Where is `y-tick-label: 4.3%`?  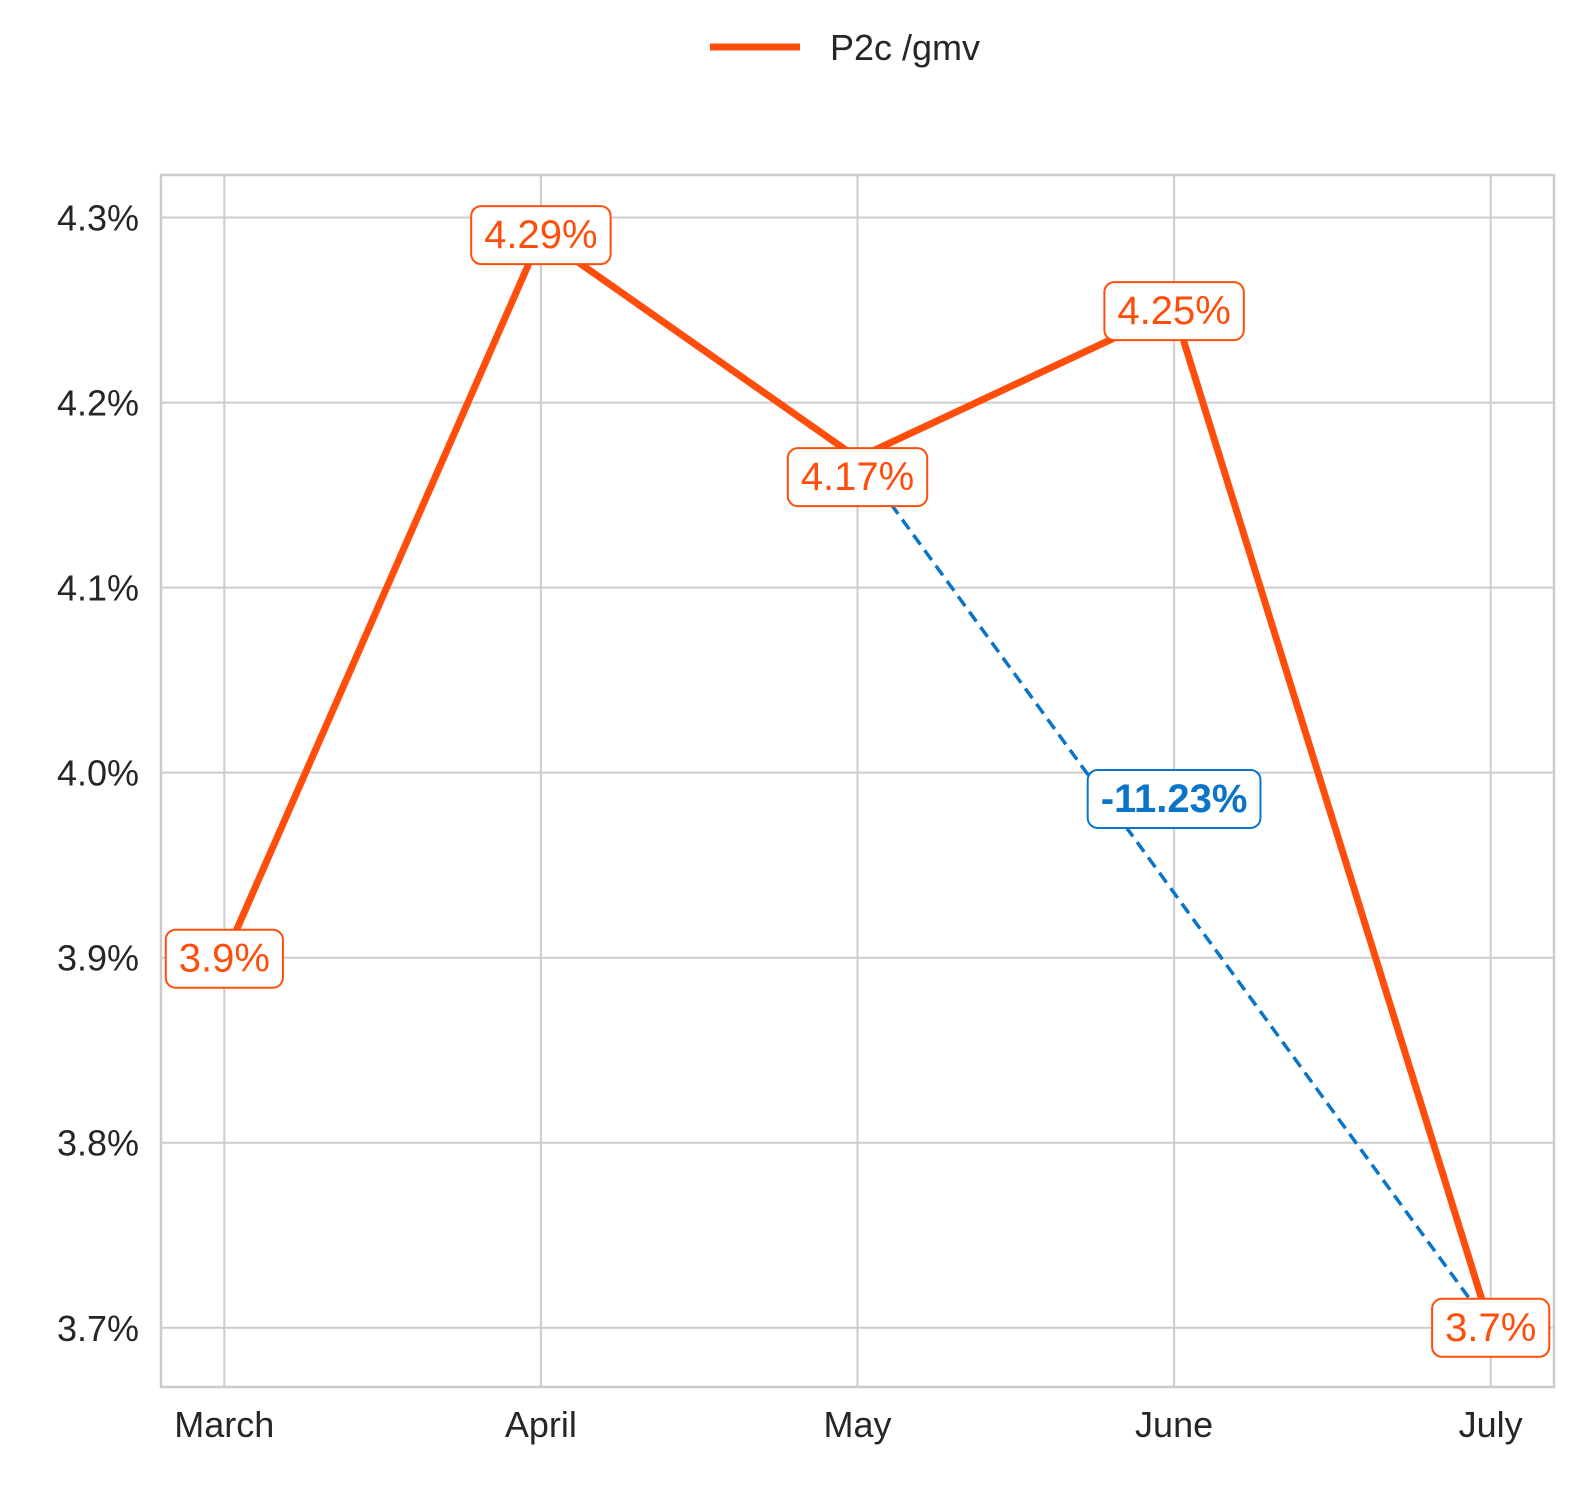 y-tick-label: 4.3% is located at coordinates (98, 218).